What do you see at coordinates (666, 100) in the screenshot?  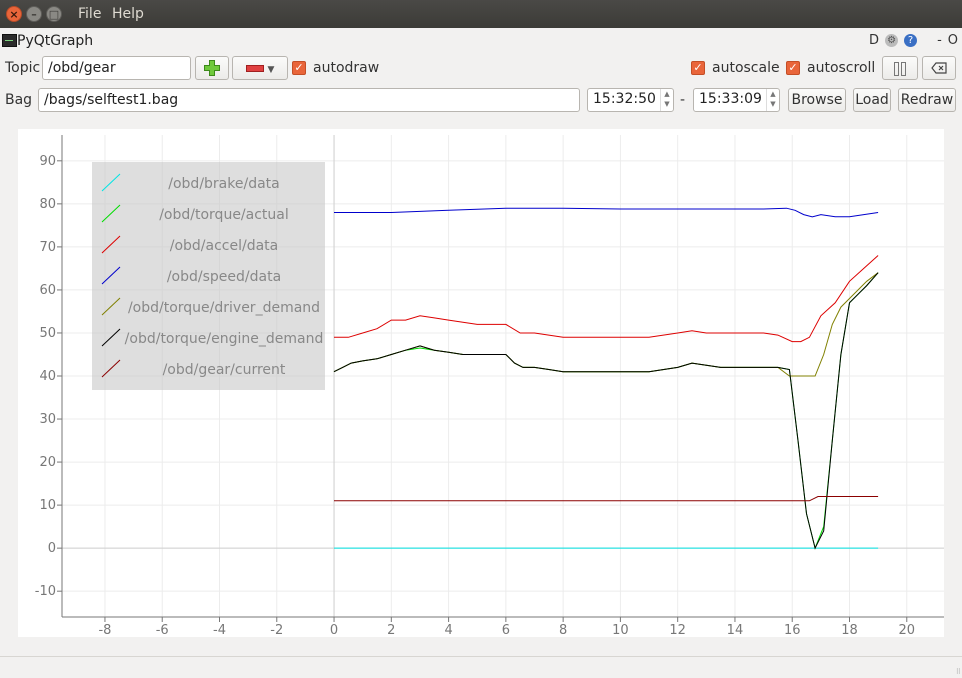 I see `start-time-spin-arrows: ▲ ▼` at bounding box center [666, 100].